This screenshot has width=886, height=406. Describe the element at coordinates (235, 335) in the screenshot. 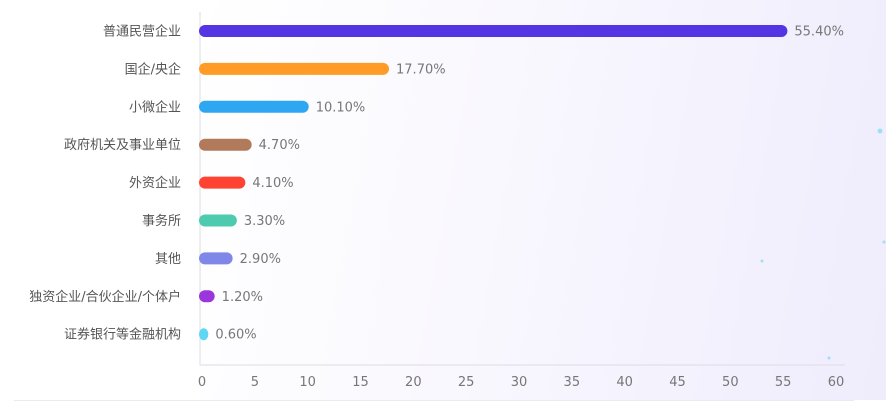

I see `value-label: 0.60%` at that location.